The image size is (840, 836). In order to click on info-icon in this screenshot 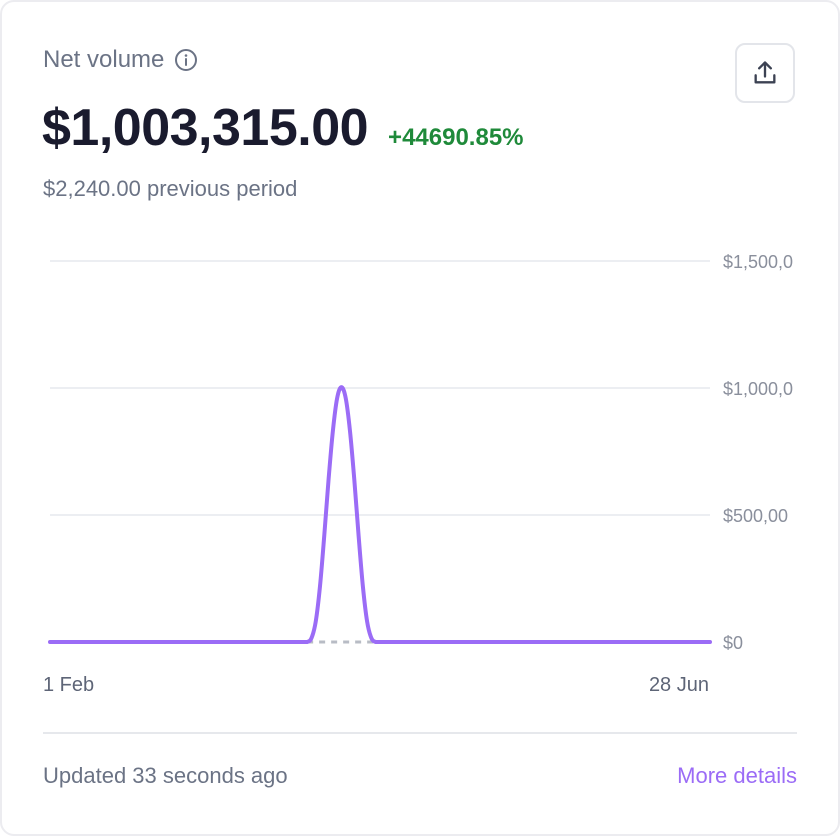, I will do `click(186, 60)`.